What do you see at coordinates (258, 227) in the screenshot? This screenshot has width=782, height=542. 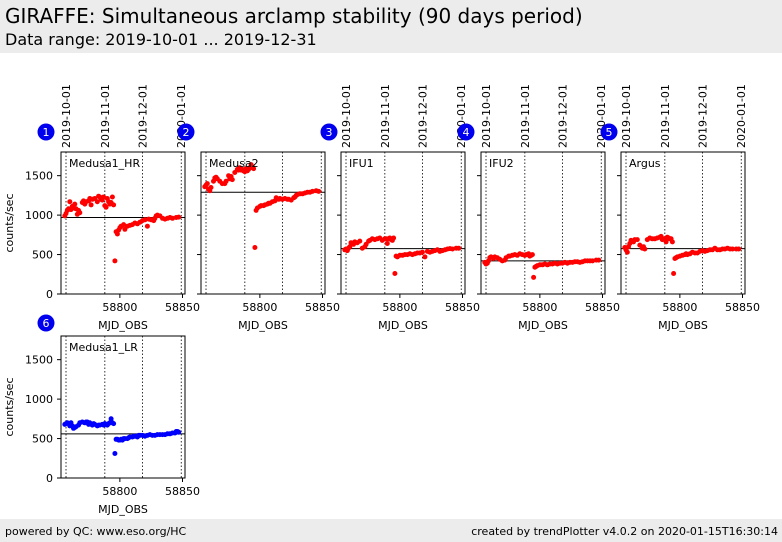 I see `panel-medusa2: Medusa2 58800 58850 MJD_OBS 2` at bounding box center [258, 227].